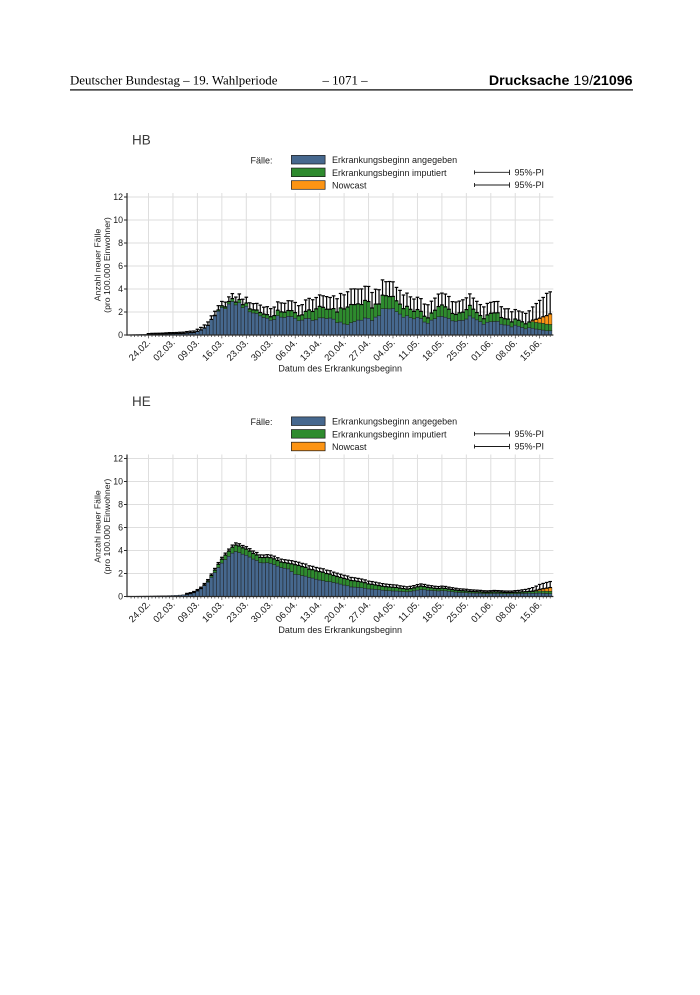  I want to click on svg-text: Drucksache 19/21096, so click(561, 81).